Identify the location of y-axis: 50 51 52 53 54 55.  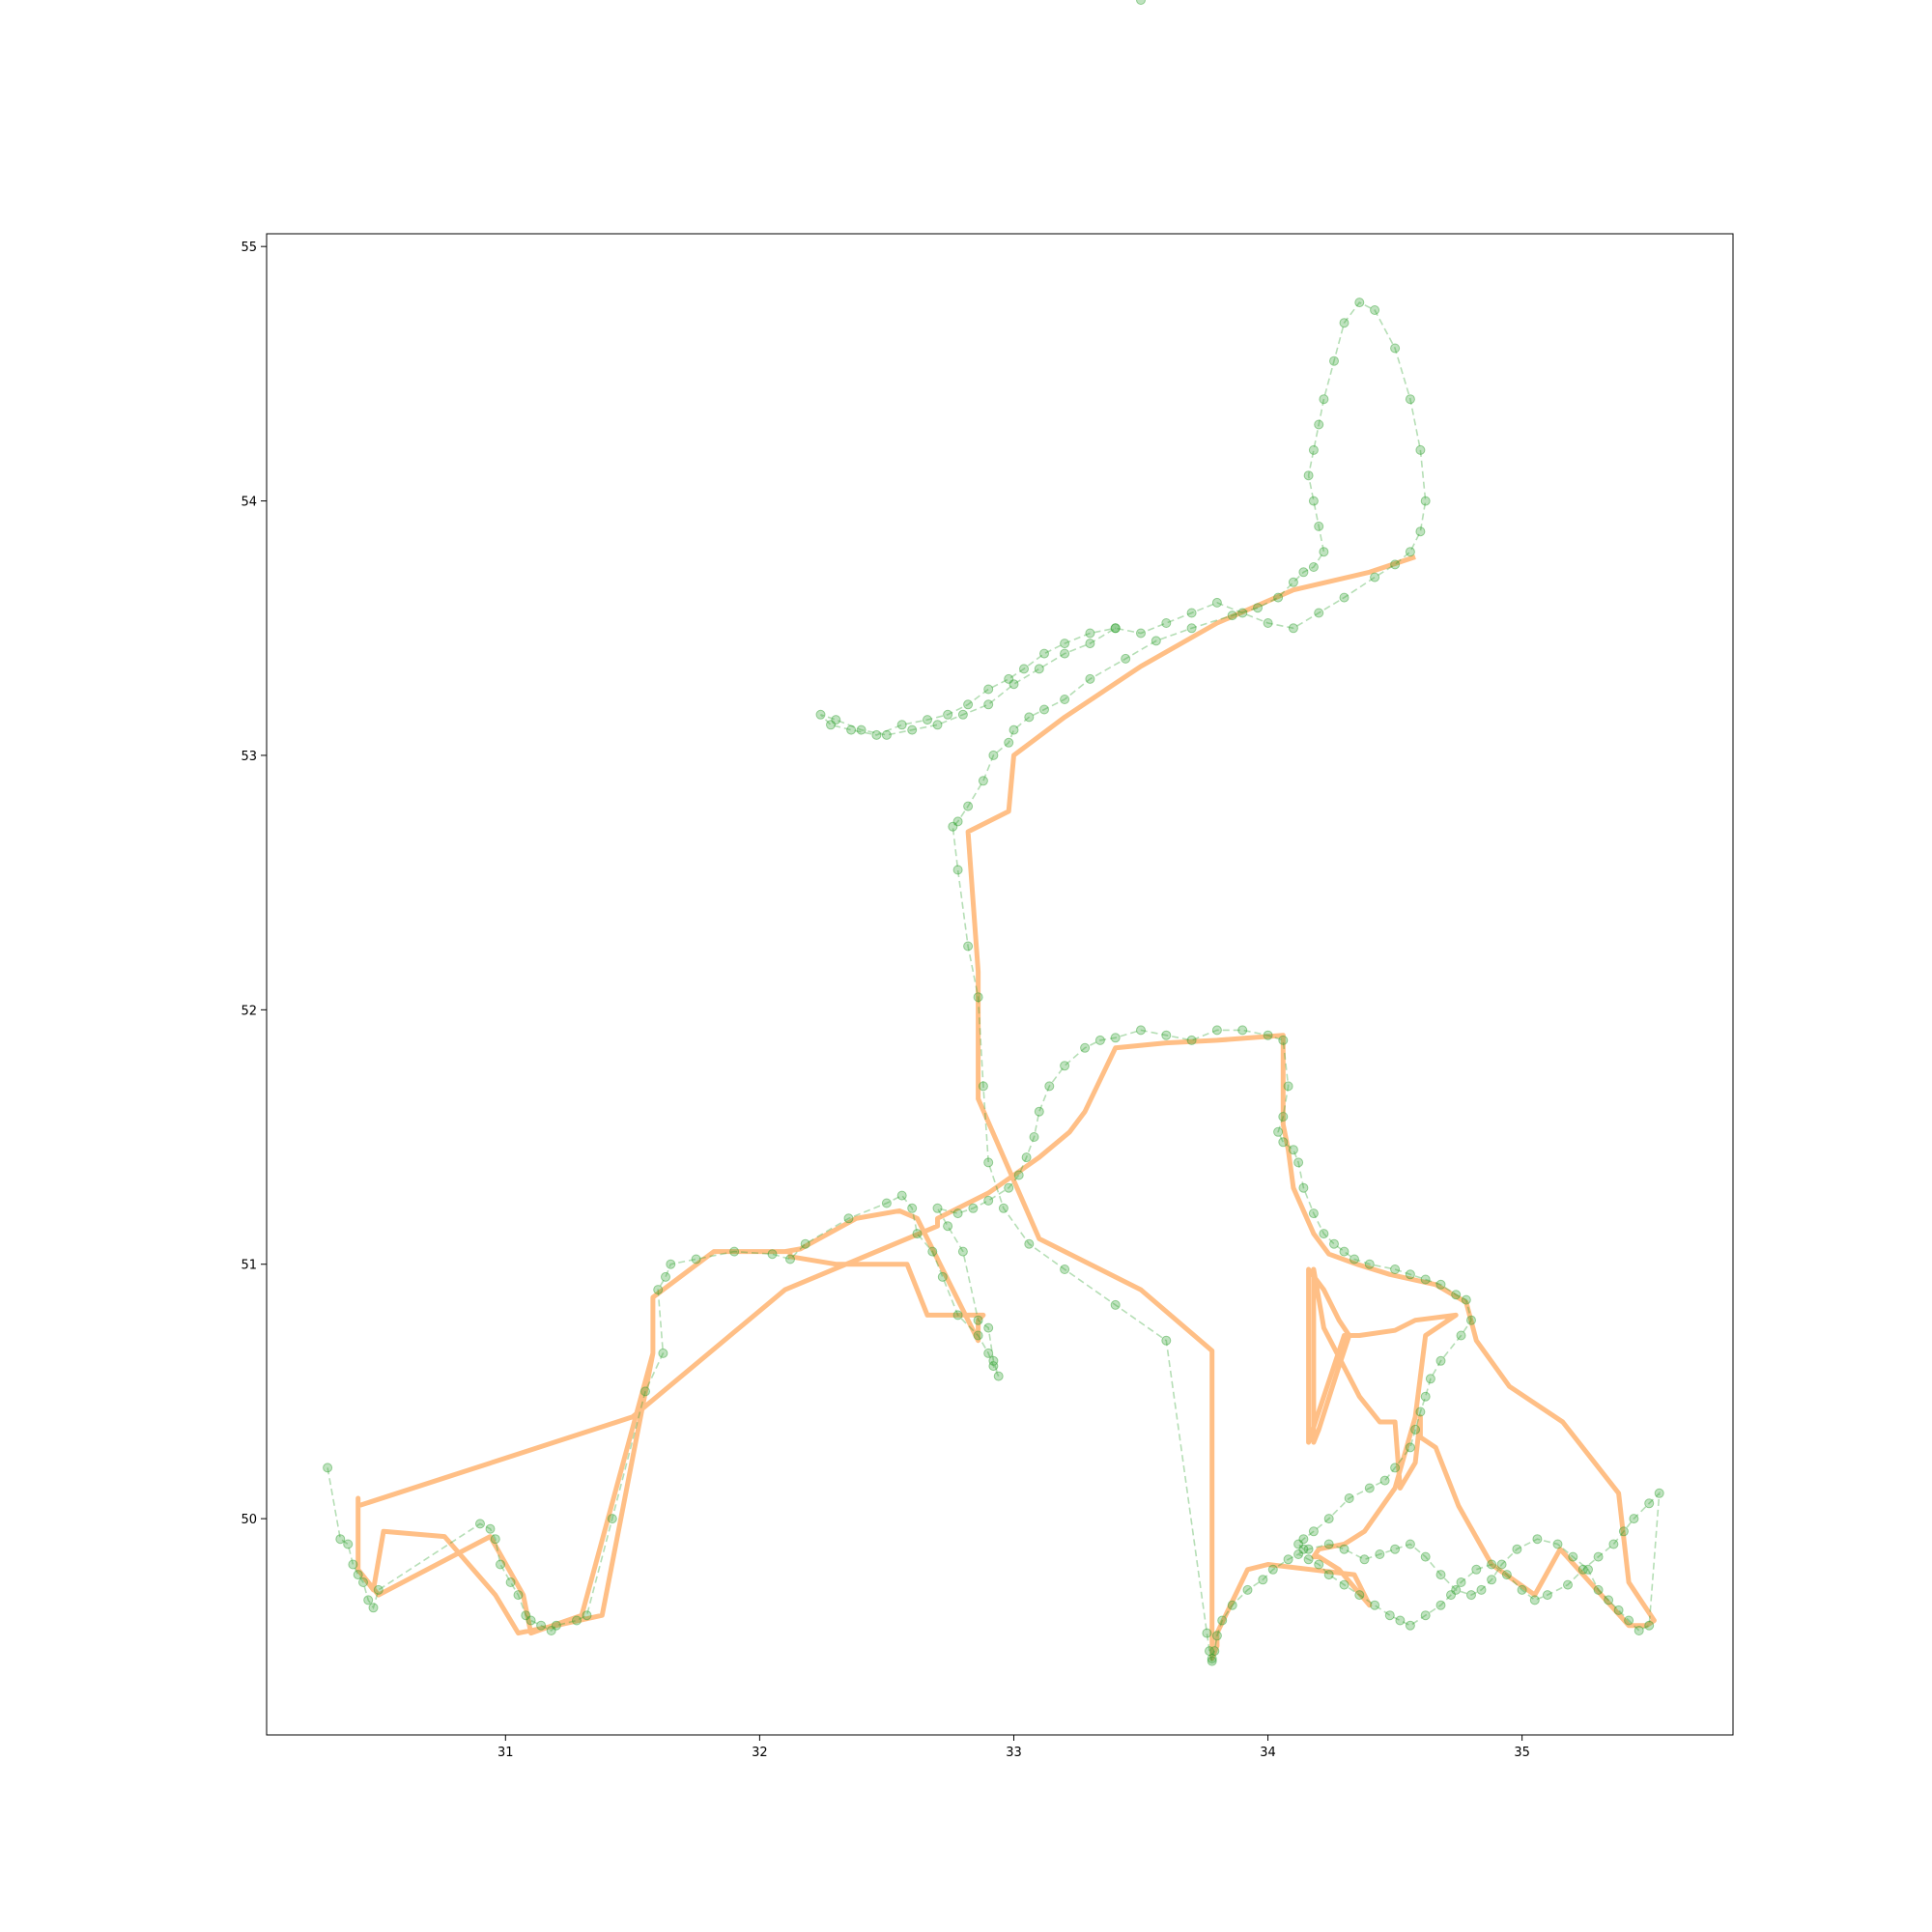
(254, 884).